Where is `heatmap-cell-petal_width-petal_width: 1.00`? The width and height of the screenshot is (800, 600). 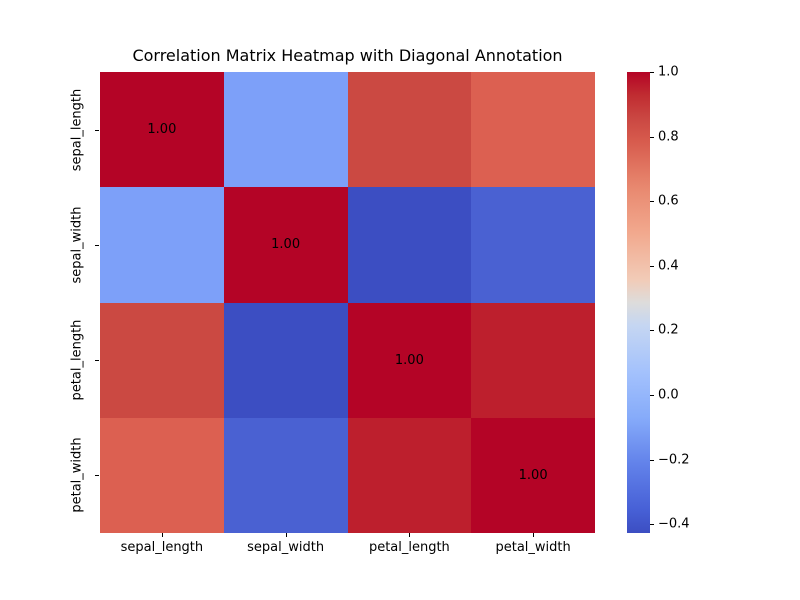 heatmap-cell-petal_width-petal_width: 1.00 is located at coordinates (533, 475).